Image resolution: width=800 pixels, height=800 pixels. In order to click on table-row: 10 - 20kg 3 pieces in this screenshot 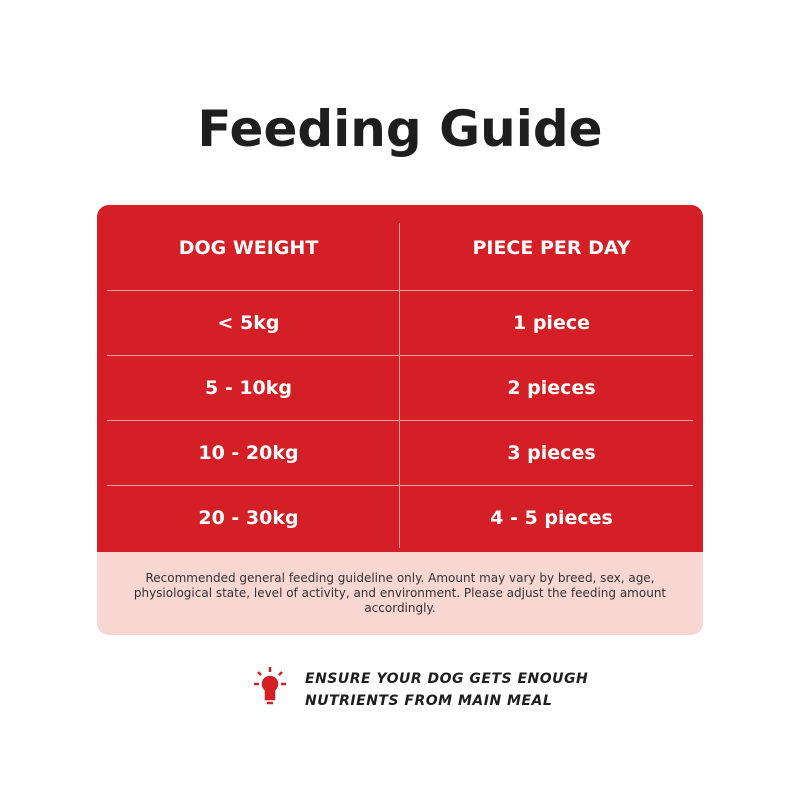, I will do `click(400, 453)`.